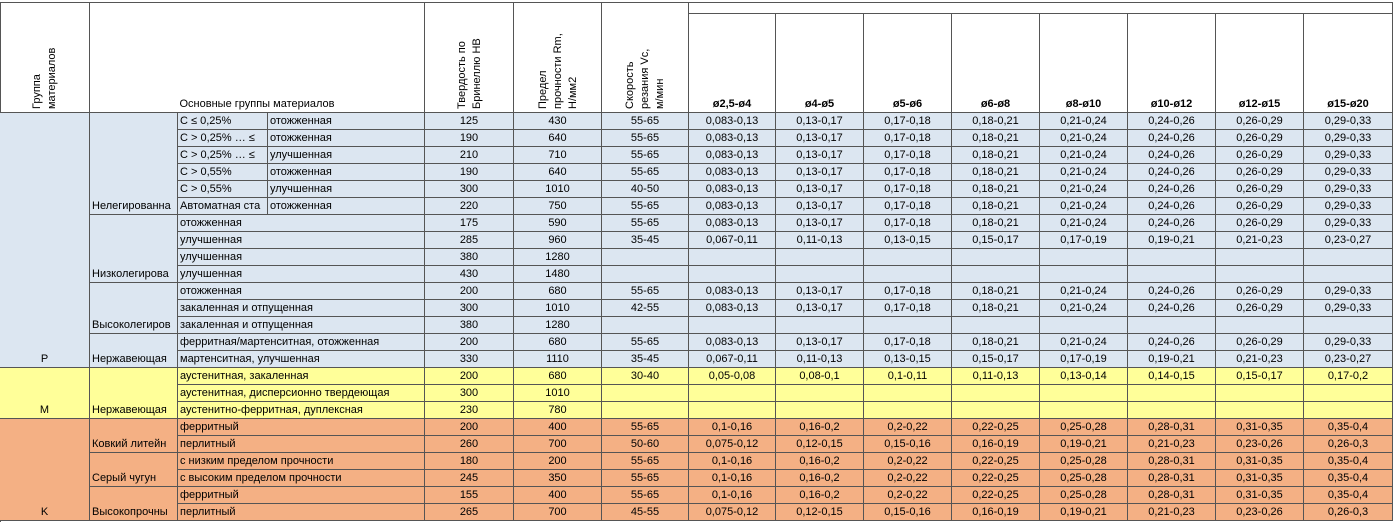  Describe the element at coordinates (558, 461) in the screenshot. I see `strength: 200` at that location.